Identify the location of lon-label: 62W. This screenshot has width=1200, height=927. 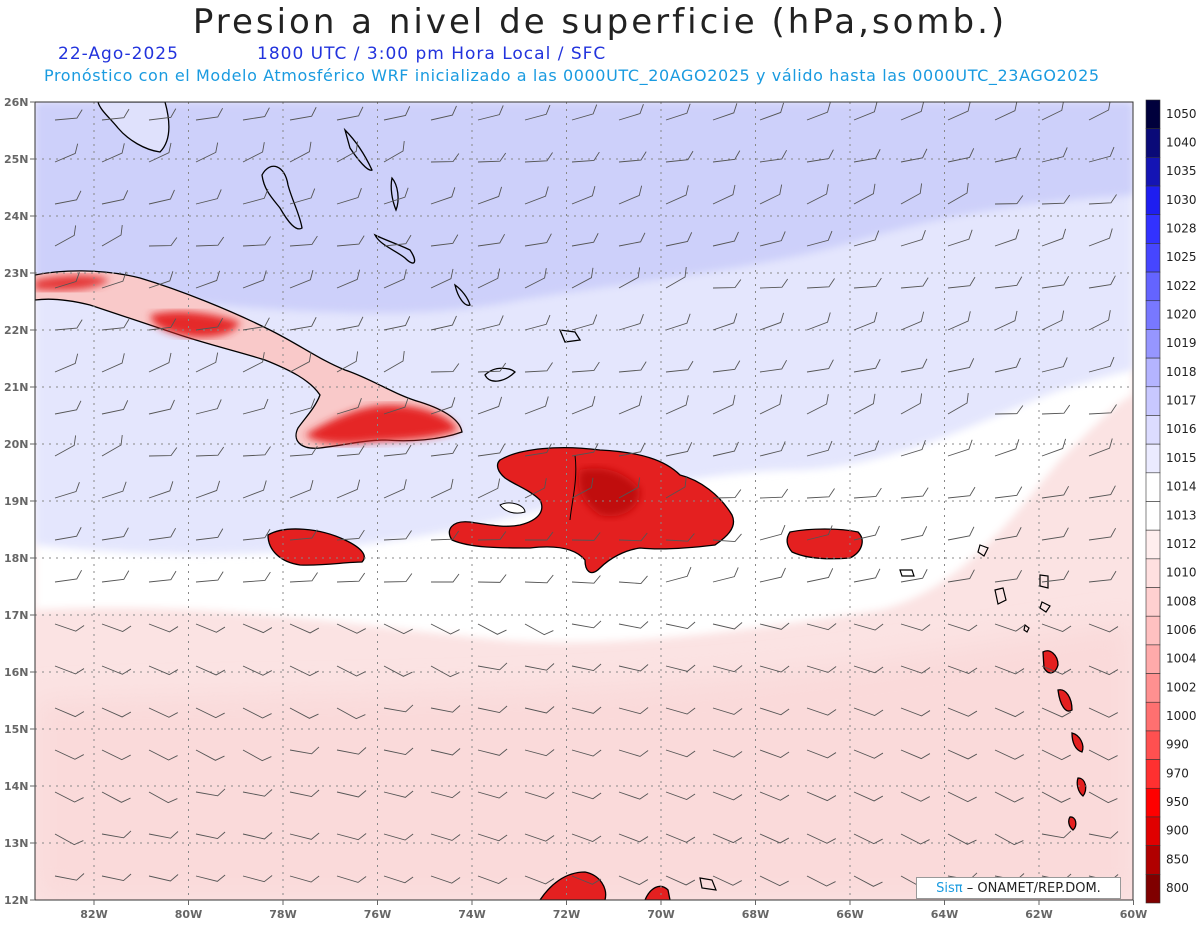
(1038, 914).